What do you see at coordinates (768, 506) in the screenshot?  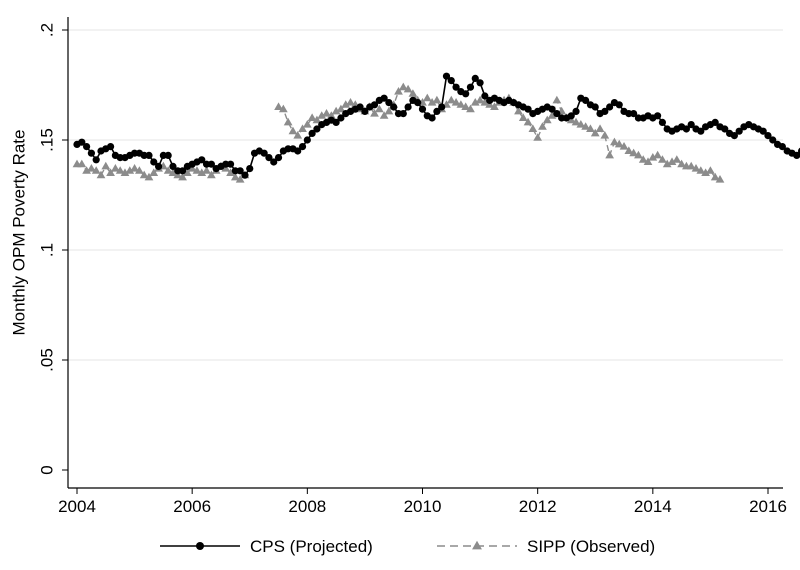 I see `x-tick-label: 2016` at bounding box center [768, 506].